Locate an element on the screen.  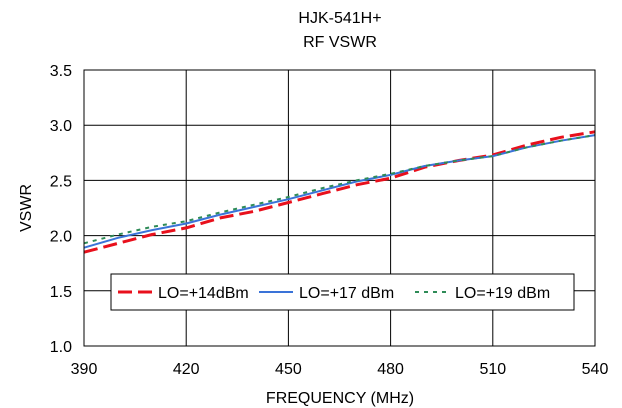
x-tick-label: 540 is located at coordinates (595, 369).